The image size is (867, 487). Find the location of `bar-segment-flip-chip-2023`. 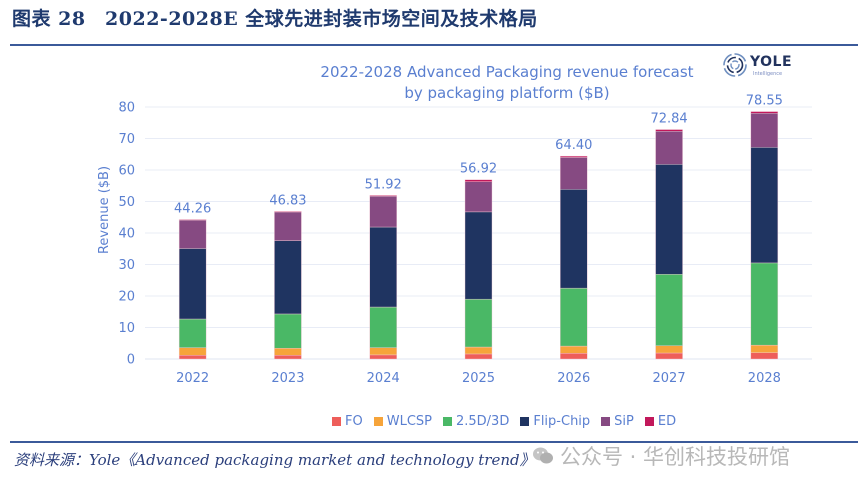

bar-segment-flip-chip-2023 is located at coordinates (288, 277).